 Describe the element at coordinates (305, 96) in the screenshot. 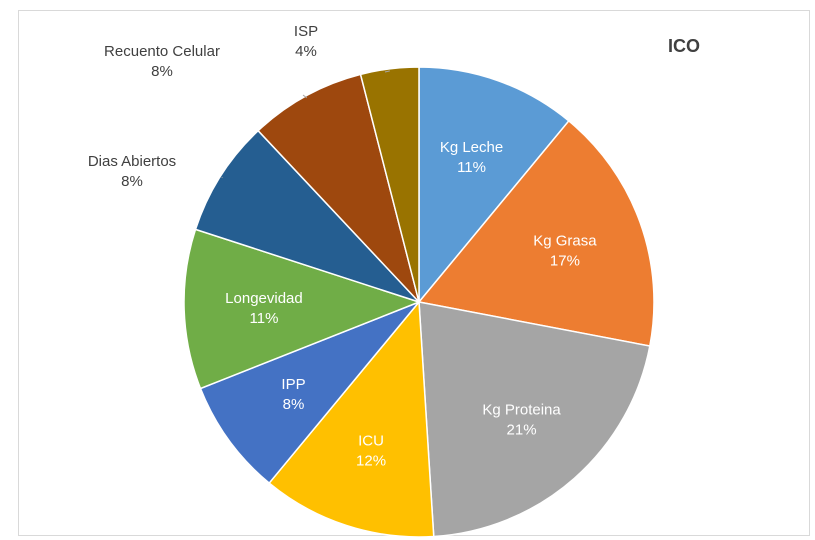

I see `leader-line-recuento-celular` at that location.